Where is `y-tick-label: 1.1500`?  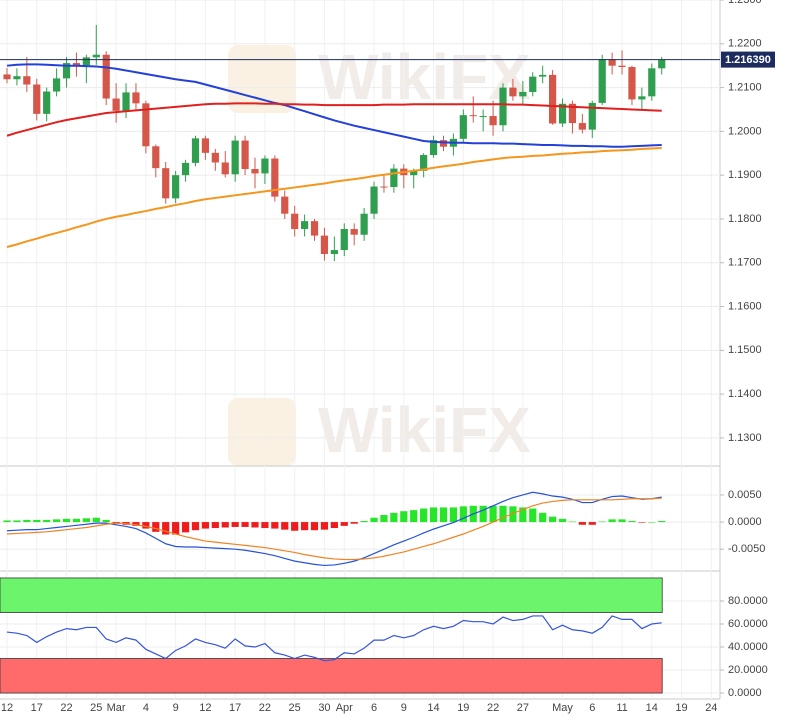 y-tick-label: 1.1500 is located at coordinates (745, 350).